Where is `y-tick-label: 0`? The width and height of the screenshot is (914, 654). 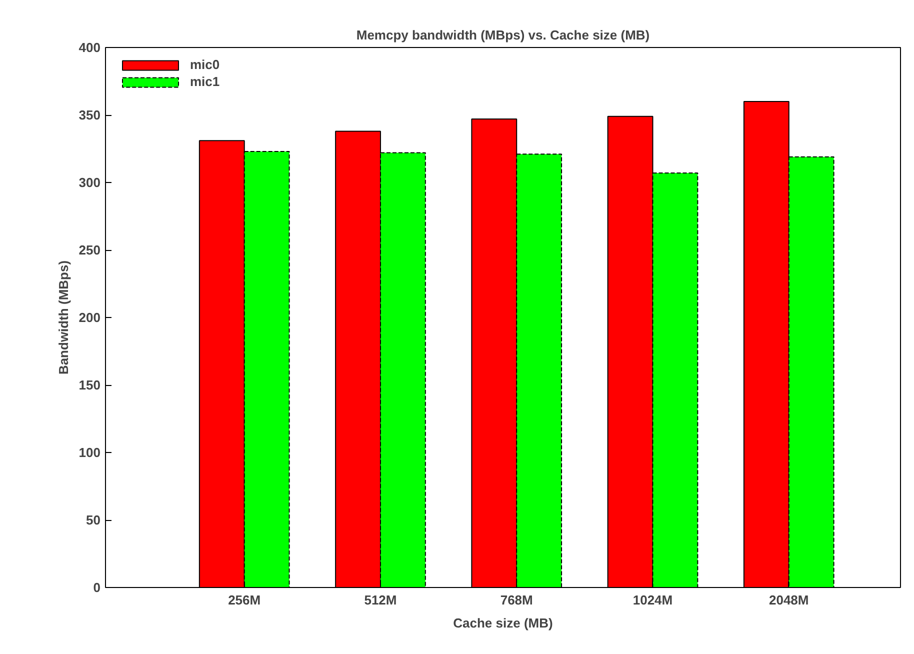 y-tick-label: 0 is located at coordinates (97, 587).